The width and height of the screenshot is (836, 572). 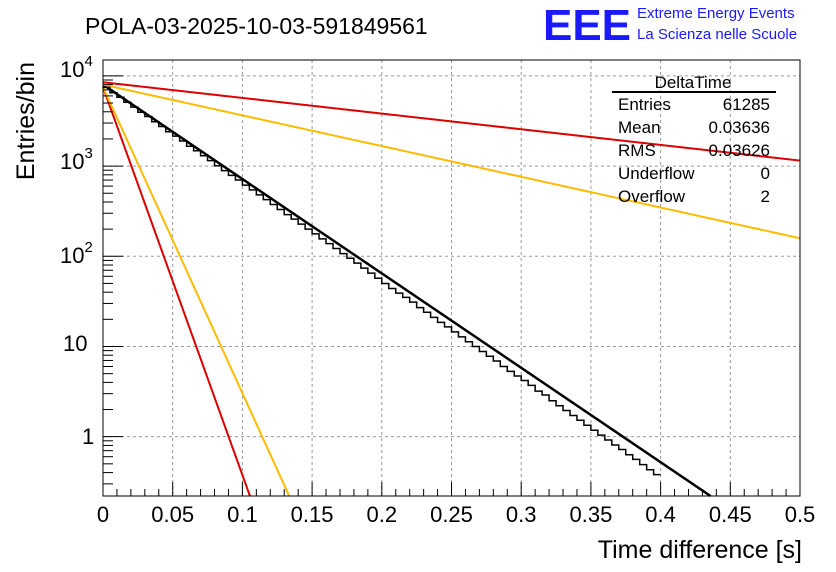 What do you see at coordinates (451, 121) in the screenshot?
I see `curve-red-slow` at bounding box center [451, 121].